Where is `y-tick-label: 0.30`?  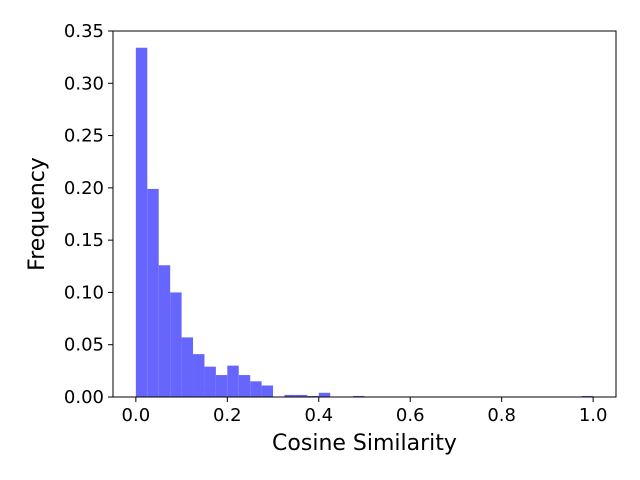 y-tick-label: 0.30 is located at coordinates (84, 83).